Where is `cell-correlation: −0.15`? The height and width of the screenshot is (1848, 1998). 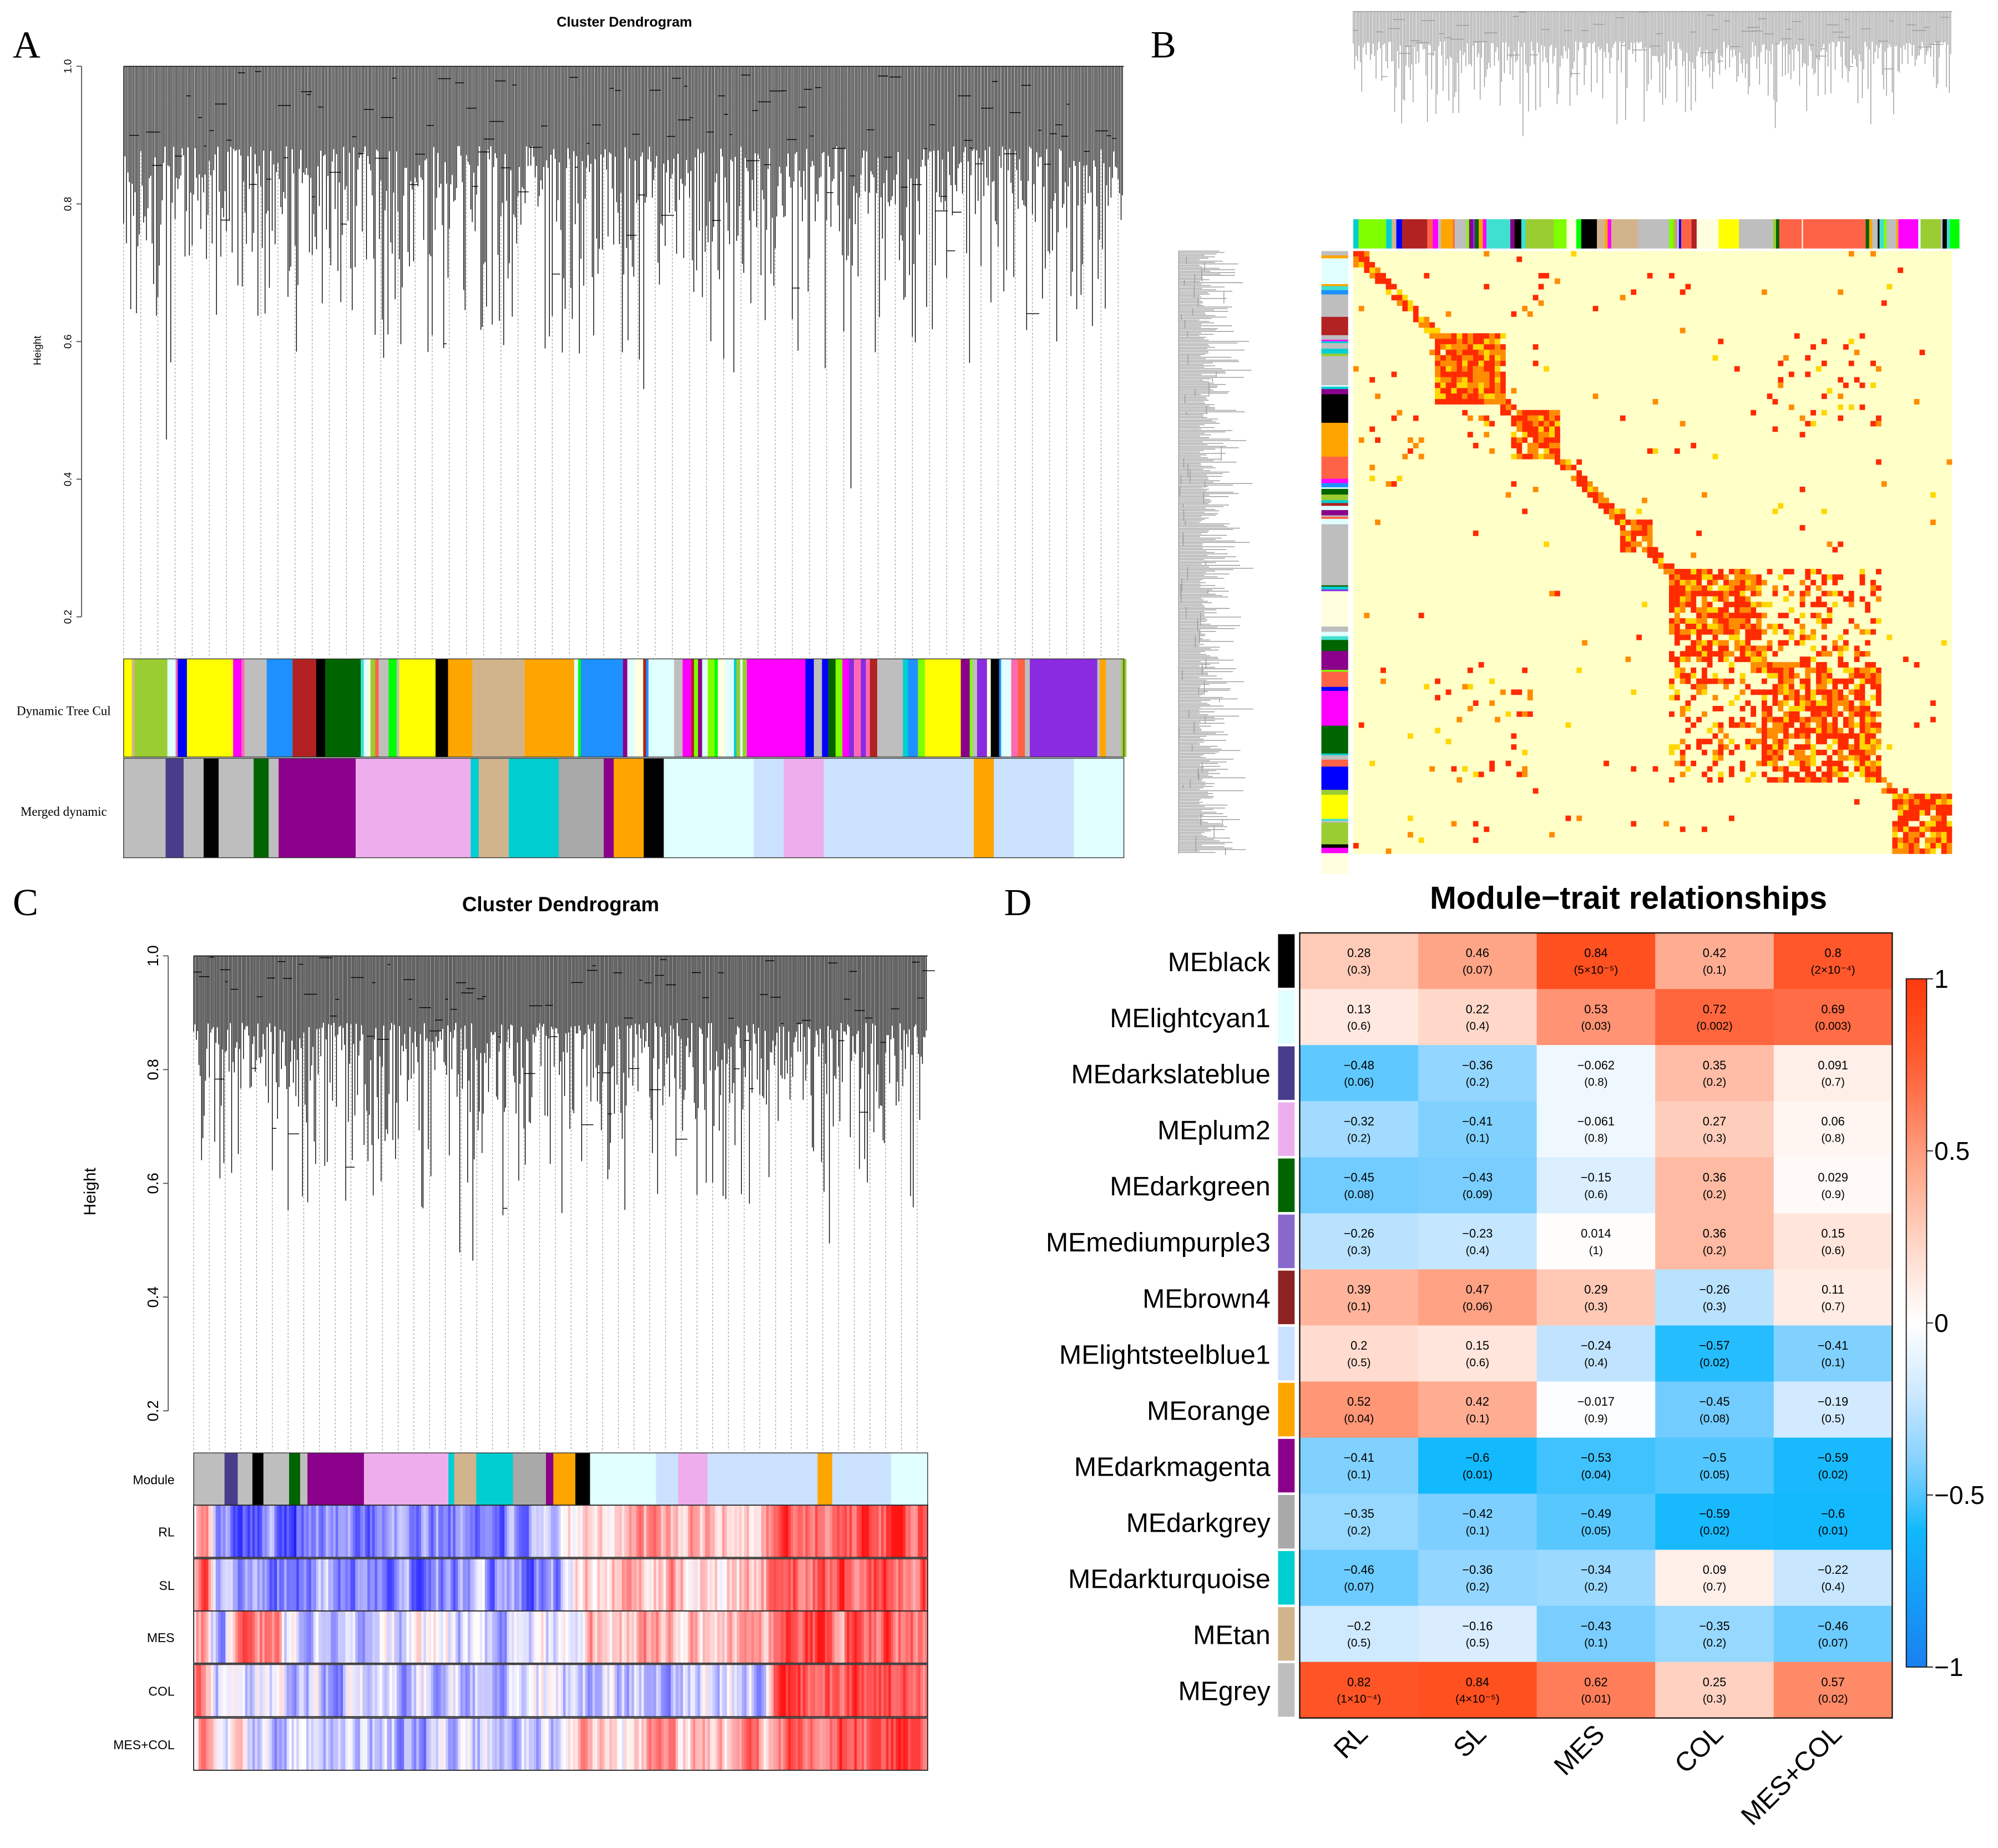
cell-correlation: −0.15 is located at coordinates (1596, 1177).